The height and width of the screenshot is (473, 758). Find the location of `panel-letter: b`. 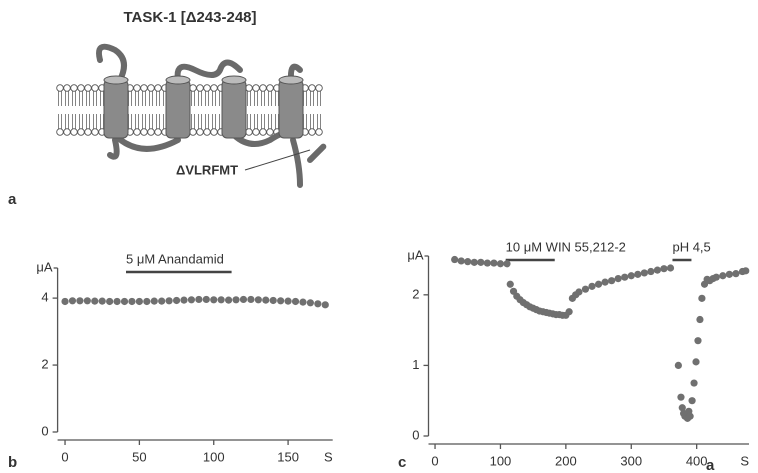

panel-letter: b is located at coordinates (12, 462).